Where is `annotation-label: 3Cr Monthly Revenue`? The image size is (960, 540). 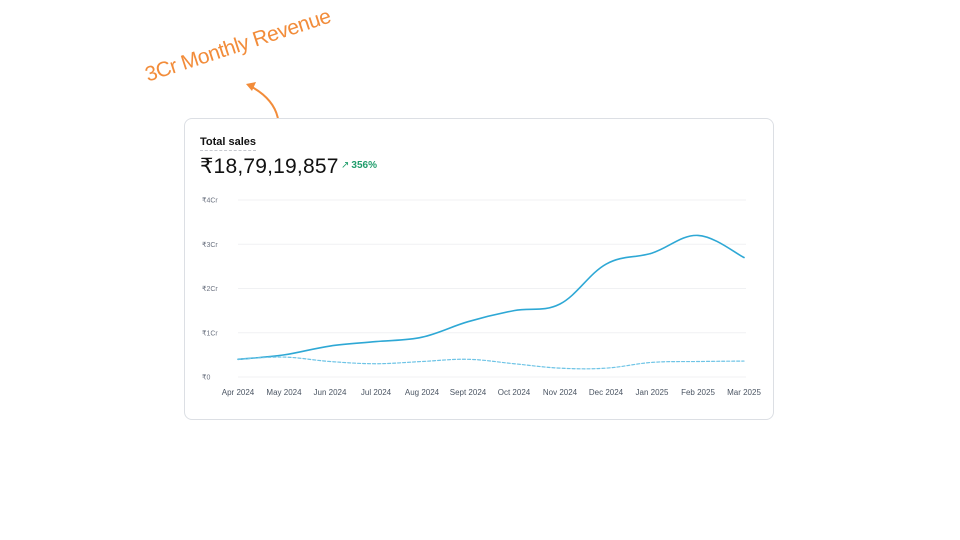 annotation-label: 3Cr Monthly Revenue is located at coordinates (238, 45).